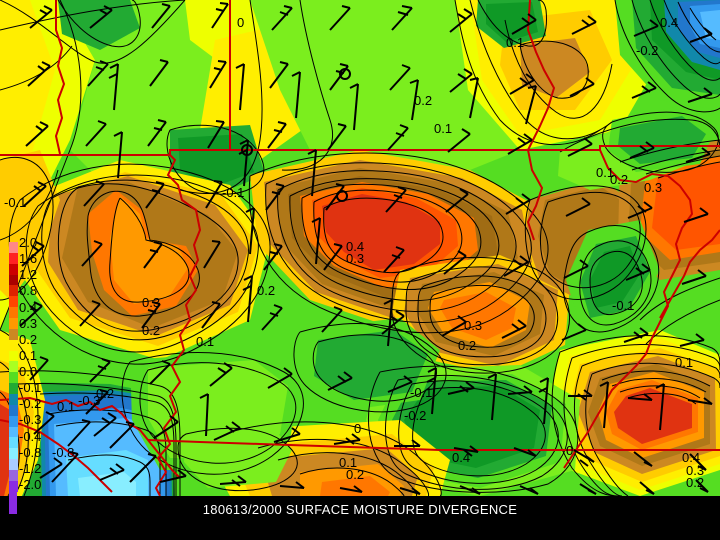 Image resolution: width=720 pixels, height=540 pixels. What do you see at coordinates (360, 518) in the screenshot?
I see `title-bar: 180613/2000 SURFACE MOISTURE DIVERGENCE` at bounding box center [360, 518].